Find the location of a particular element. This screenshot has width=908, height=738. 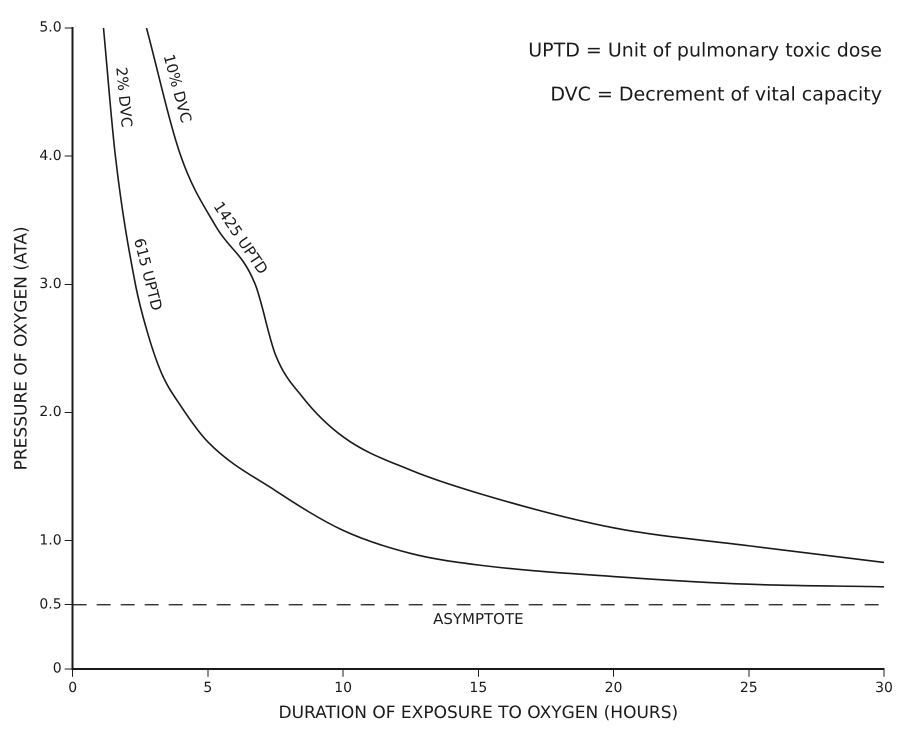

x-tick-label: 20 is located at coordinates (613, 688).